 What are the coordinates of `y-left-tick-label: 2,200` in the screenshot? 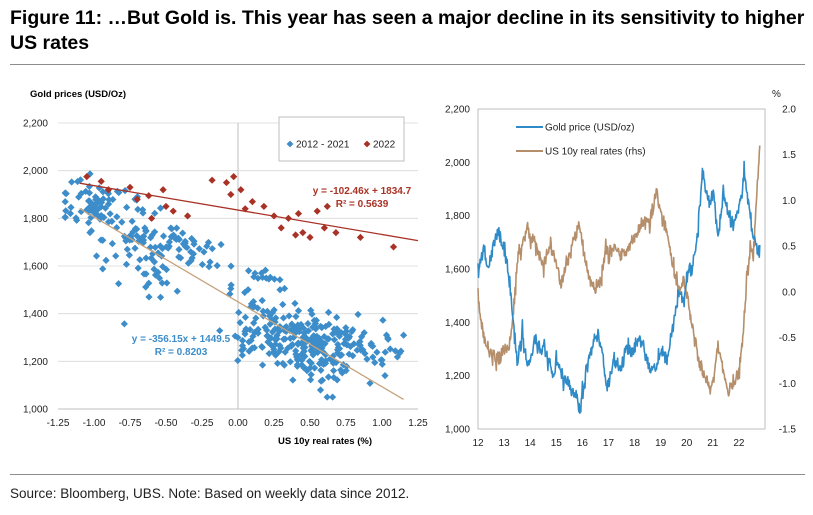 It's located at (457, 110).